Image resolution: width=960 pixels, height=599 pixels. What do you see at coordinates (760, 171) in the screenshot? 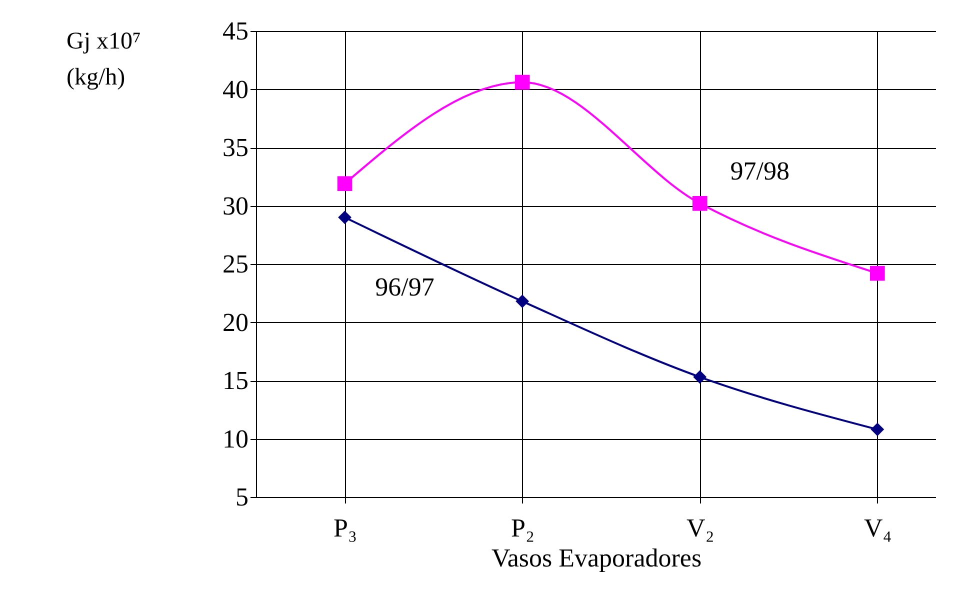
I see `series-label: 97/98` at bounding box center [760, 171].